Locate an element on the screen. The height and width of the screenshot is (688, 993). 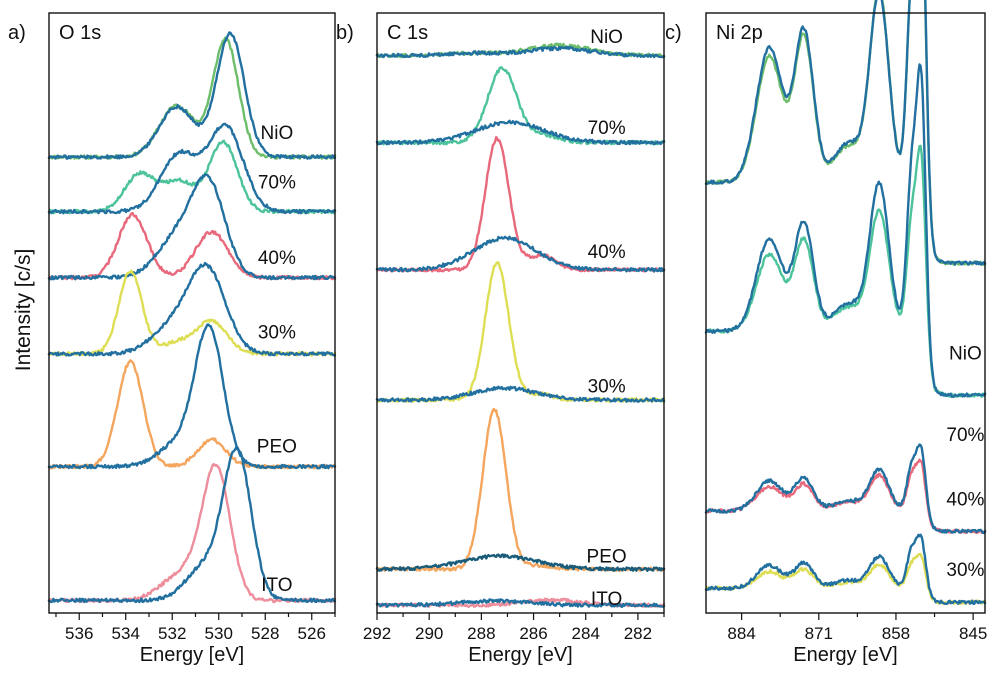
panel-label: c) is located at coordinates (673, 33).